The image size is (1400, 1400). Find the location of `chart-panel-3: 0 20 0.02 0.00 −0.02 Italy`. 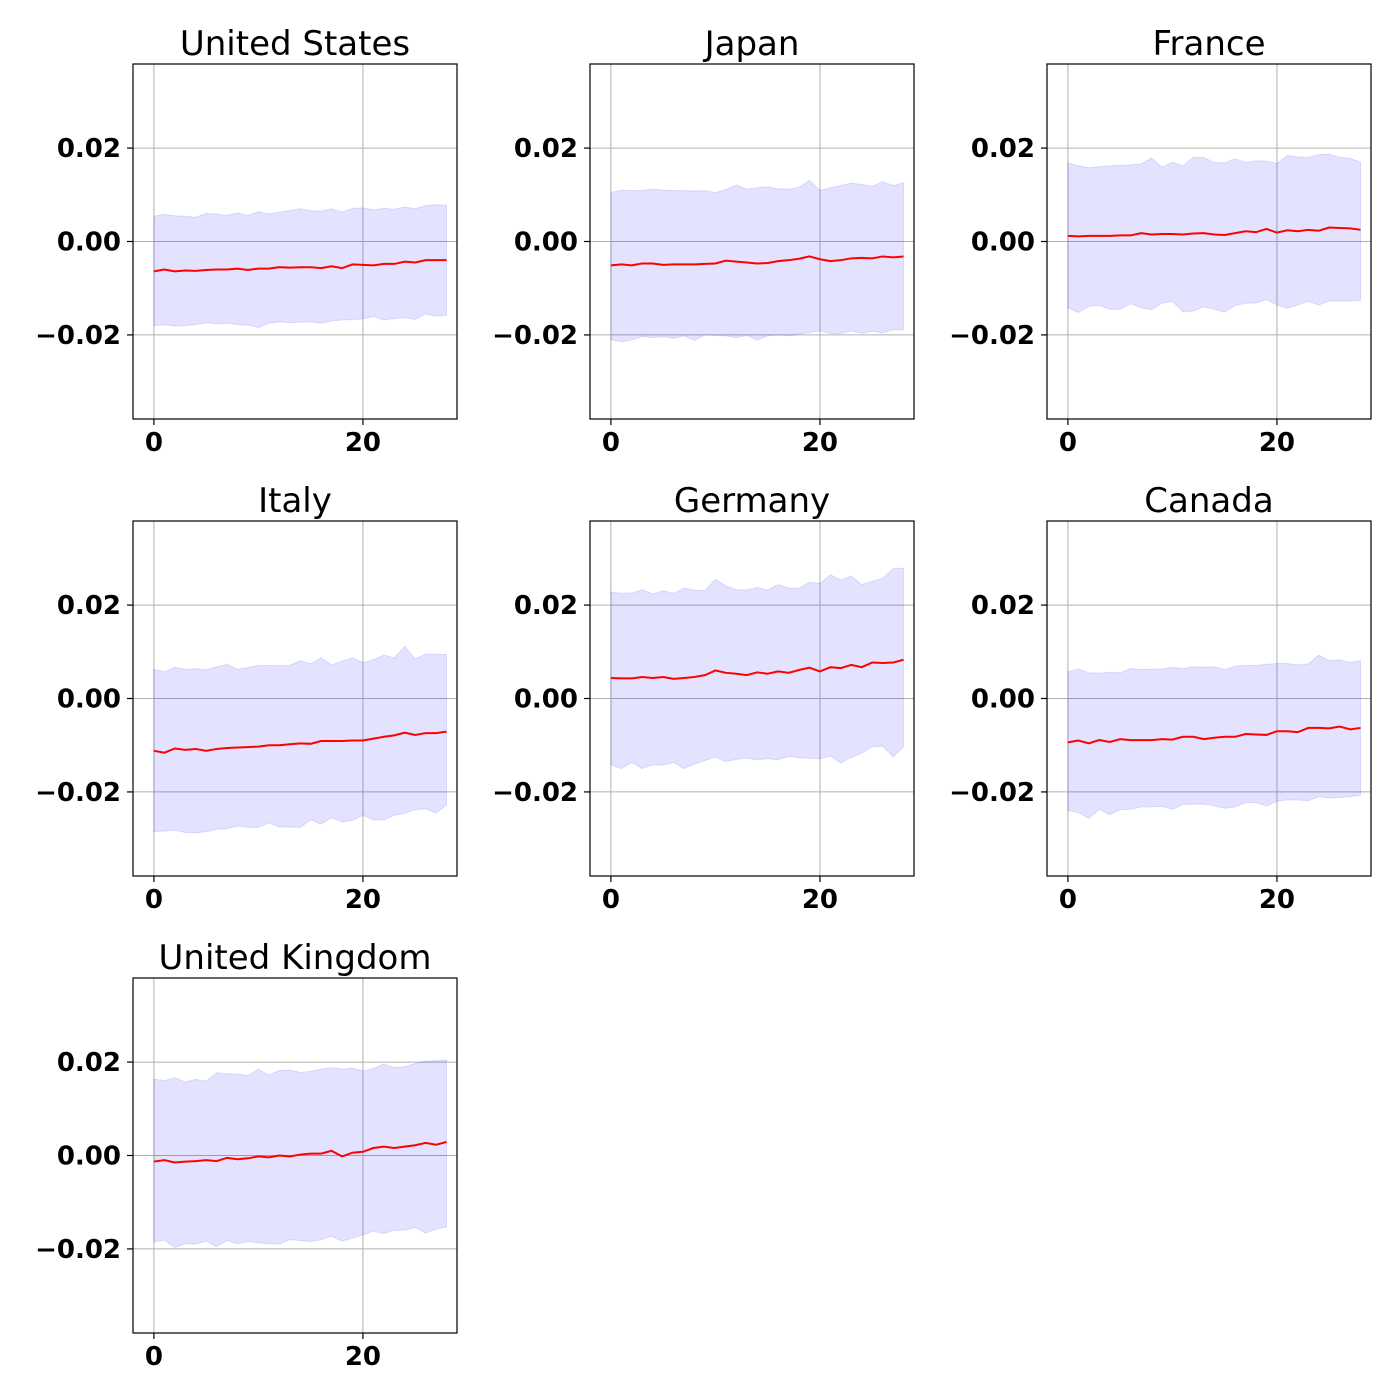

chart-panel-3: 0 20 0.02 0.00 −0.02 Italy is located at coordinates (246, 698).